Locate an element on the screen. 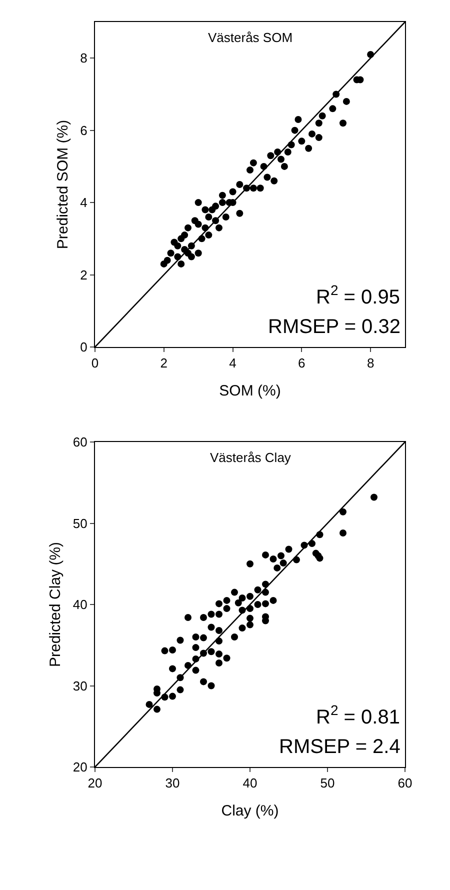  x-tick-label: 50 is located at coordinates (327, 783).